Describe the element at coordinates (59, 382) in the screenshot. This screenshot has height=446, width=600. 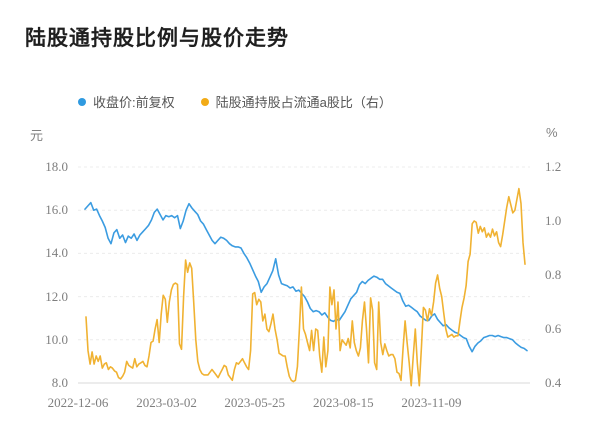
I see `y-left-tick: 8.0` at that location.